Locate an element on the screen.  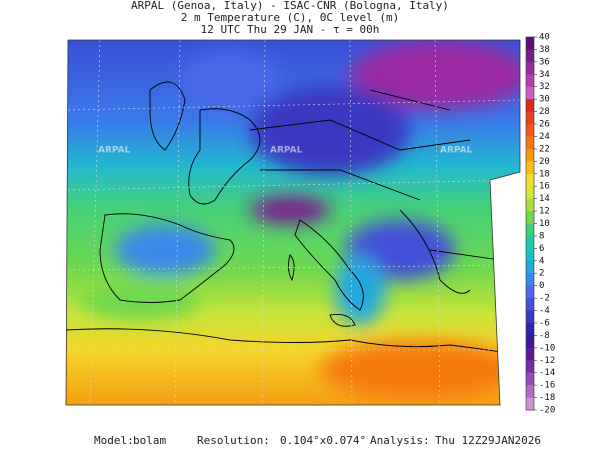
colorbar-tick-label: -2 is located at coordinates (544, 299).